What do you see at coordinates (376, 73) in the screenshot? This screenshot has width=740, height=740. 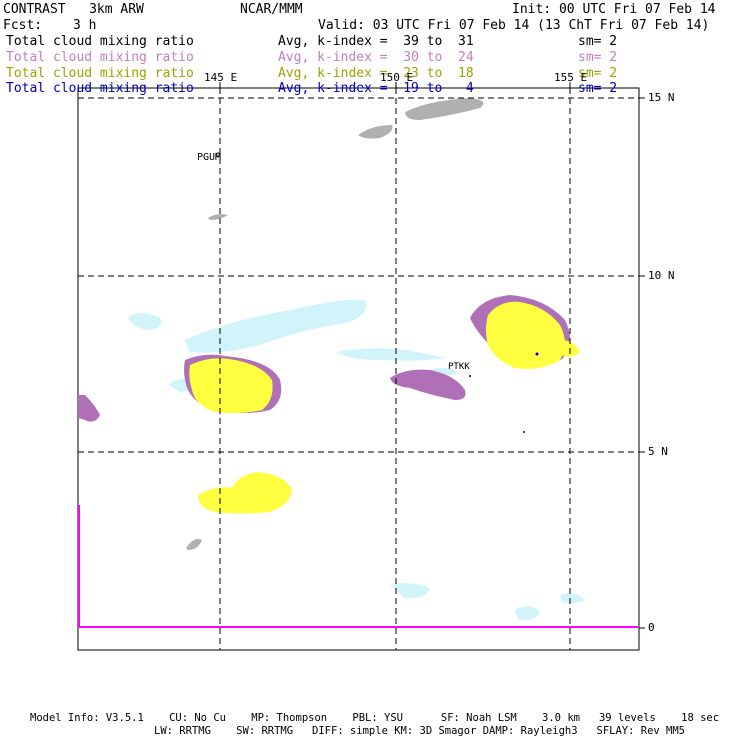 I see `legend-range-2: Avg, k-index = 23 to 18` at bounding box center [376, 73].